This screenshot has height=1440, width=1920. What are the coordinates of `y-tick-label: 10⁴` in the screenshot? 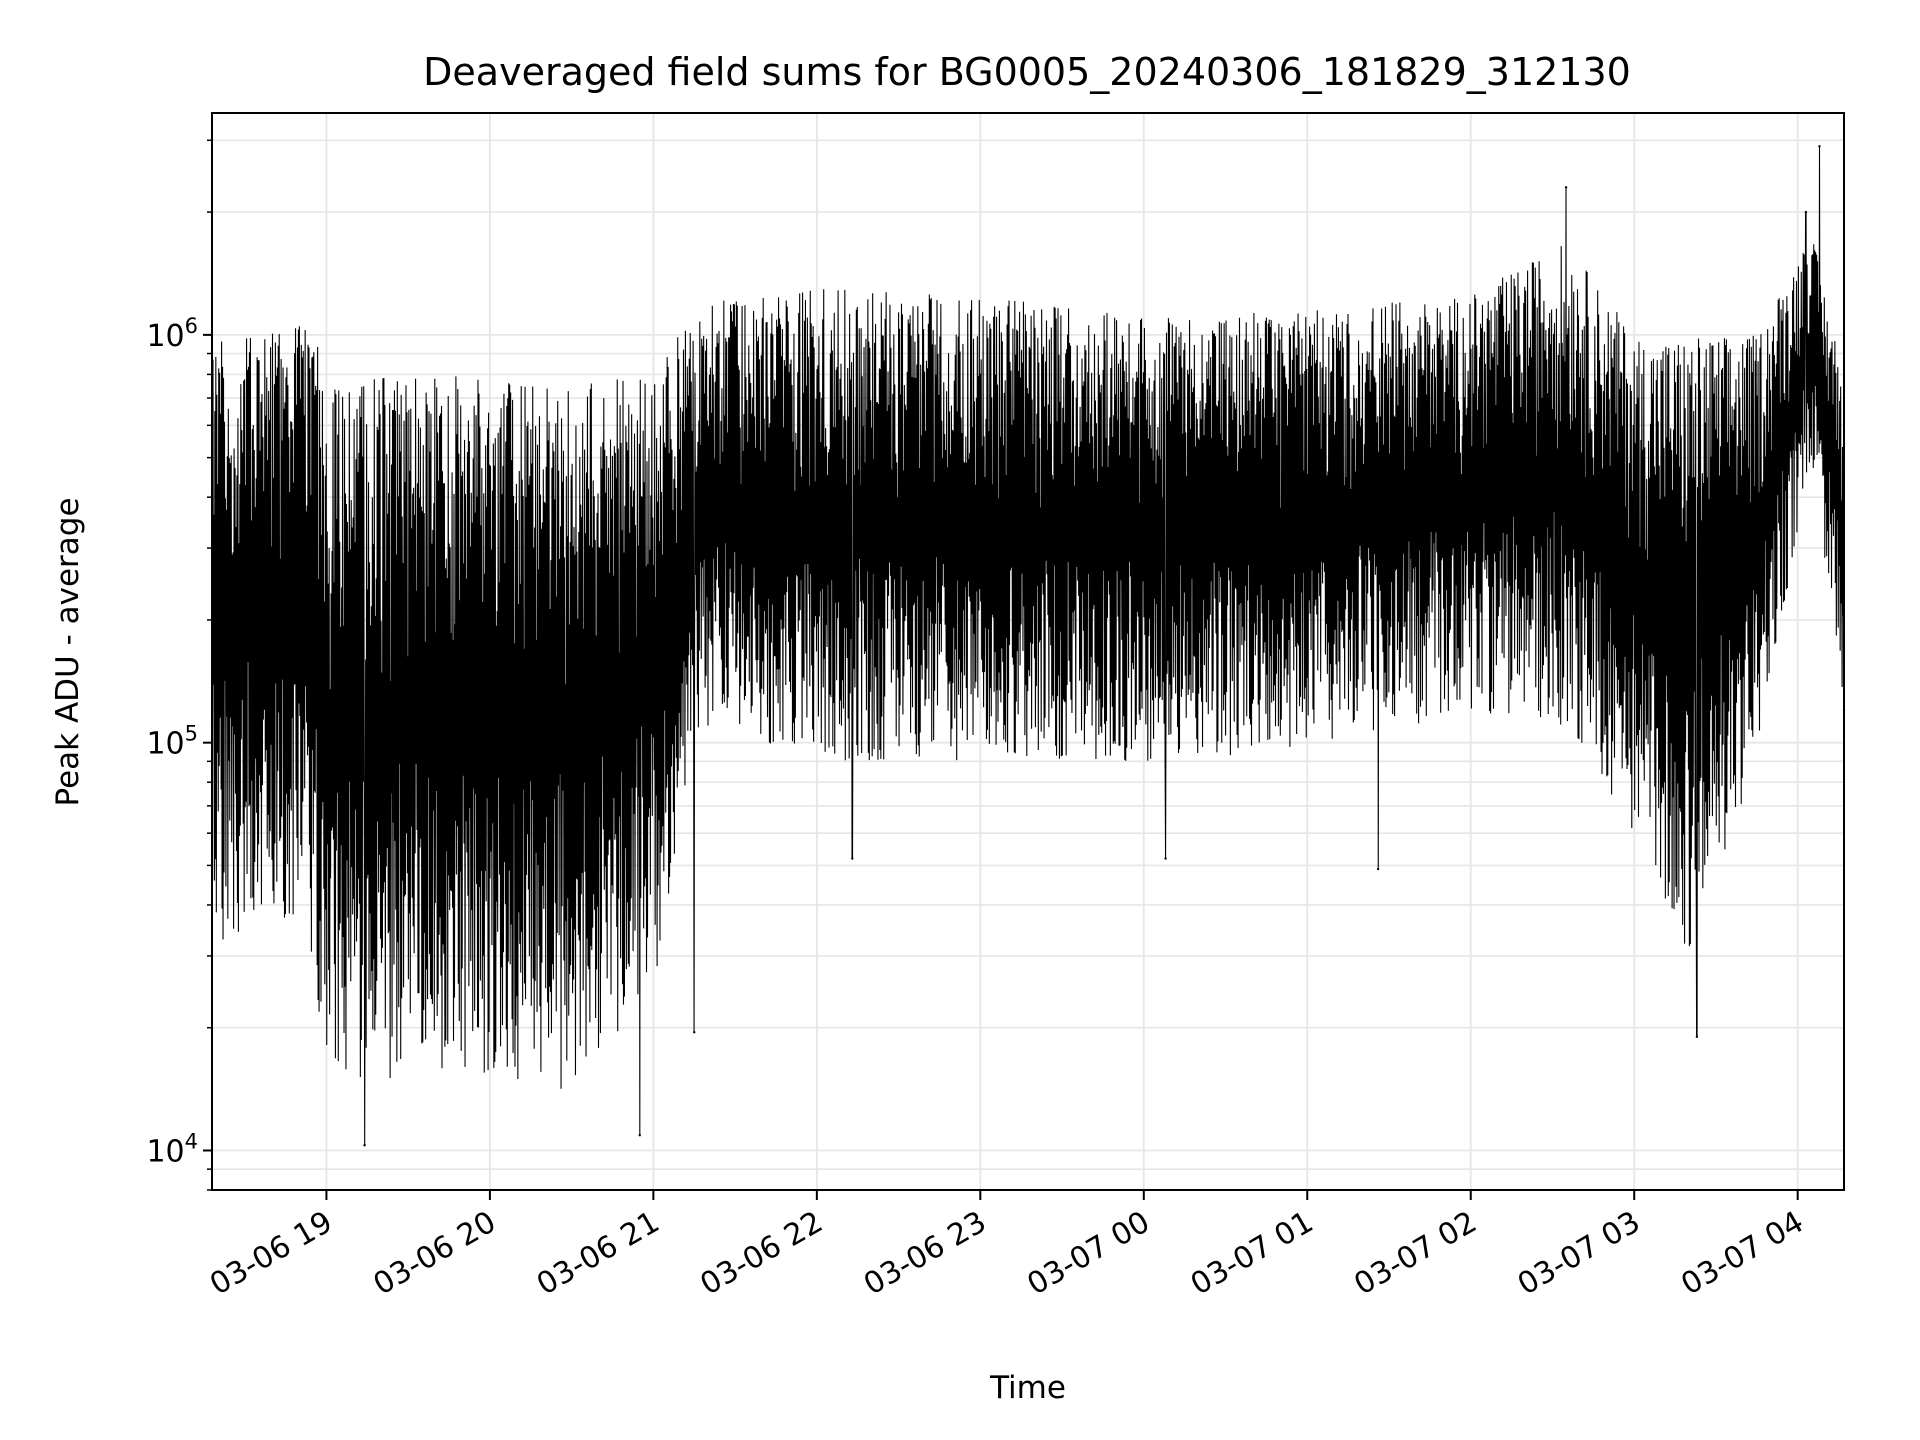 It's located at (172, 1149).